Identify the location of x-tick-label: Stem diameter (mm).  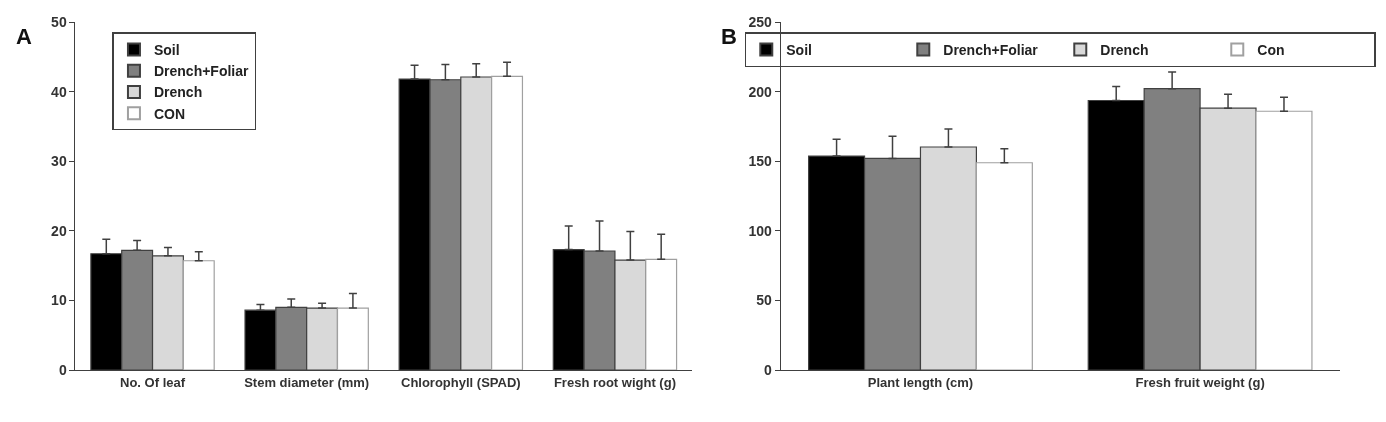
(307, 382).